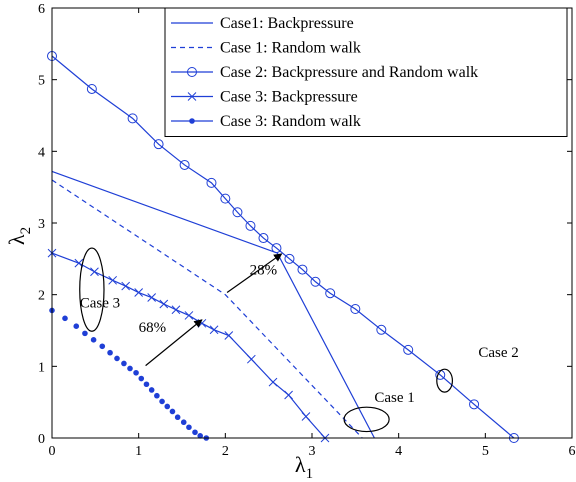 The width and height of the screenshot is (576, 482). I want to click on y-tick-label: 6, so click(41, 9).